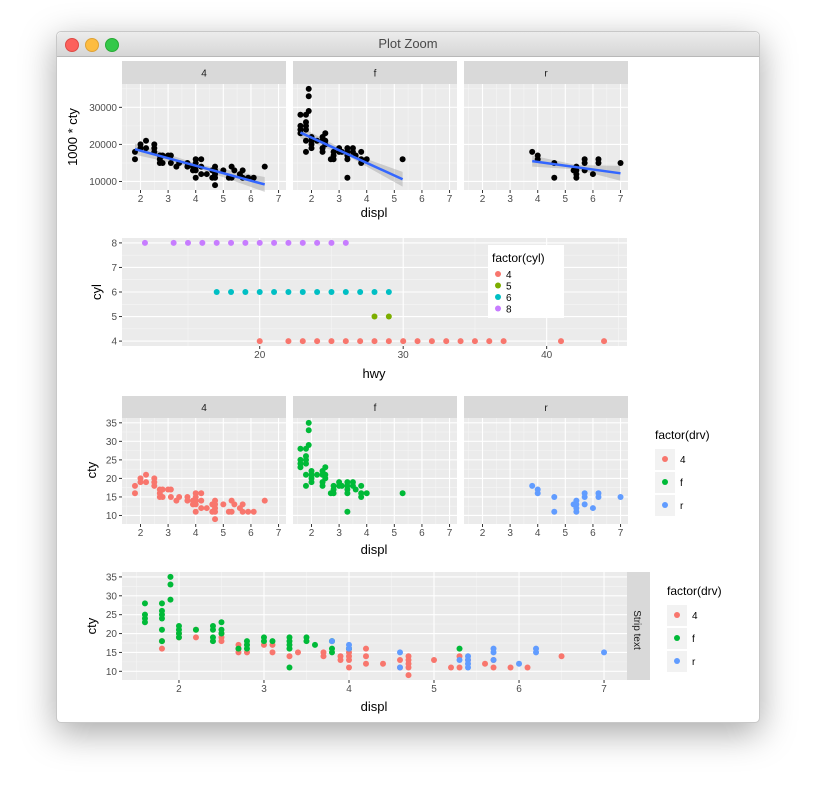 Image resolution: width=814 pixels, height=802 pixels. Describe the element at coordinates (375, 471) in the screenshot. I see `panel-f-background` at that location.